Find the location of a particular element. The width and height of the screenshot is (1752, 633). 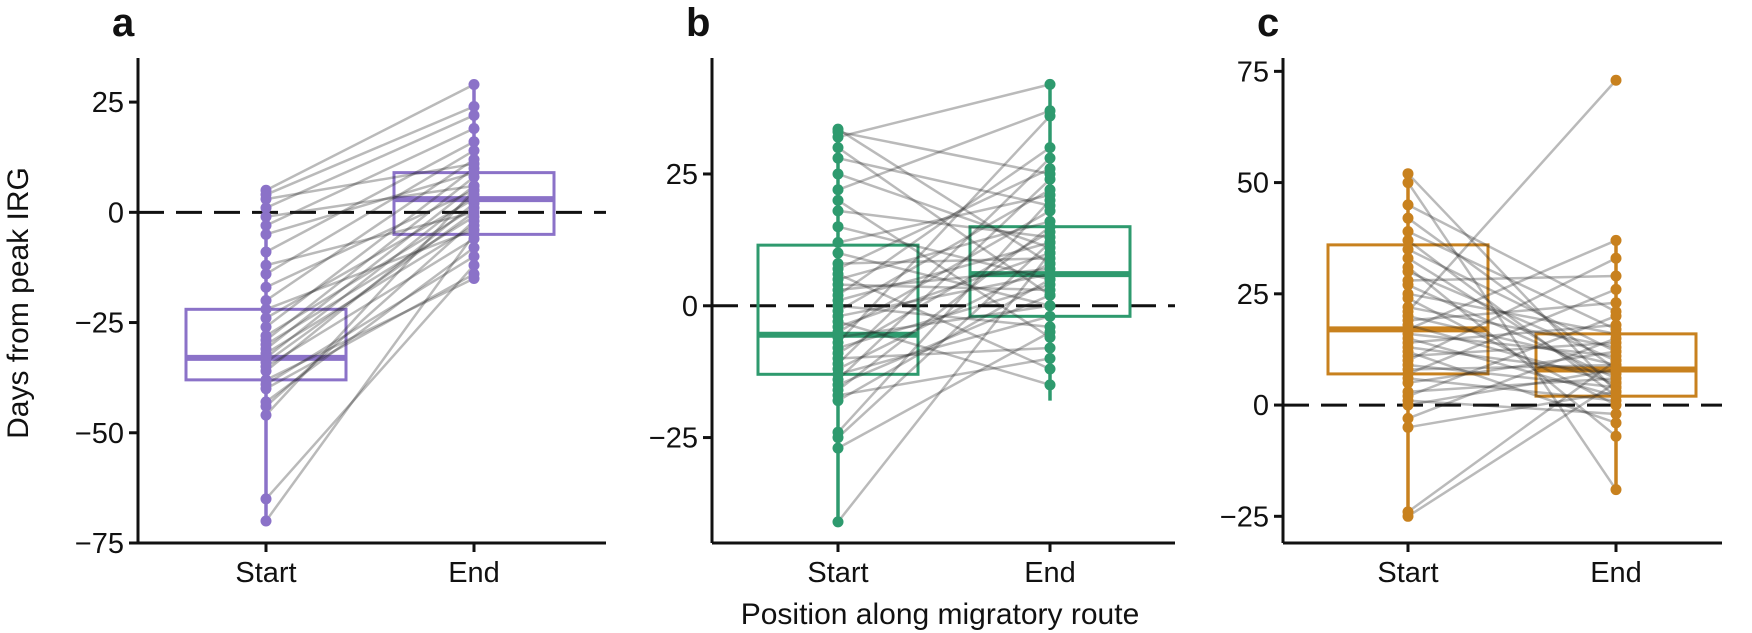

x-tick-label-c: End is located at coordinates (1616, 573).